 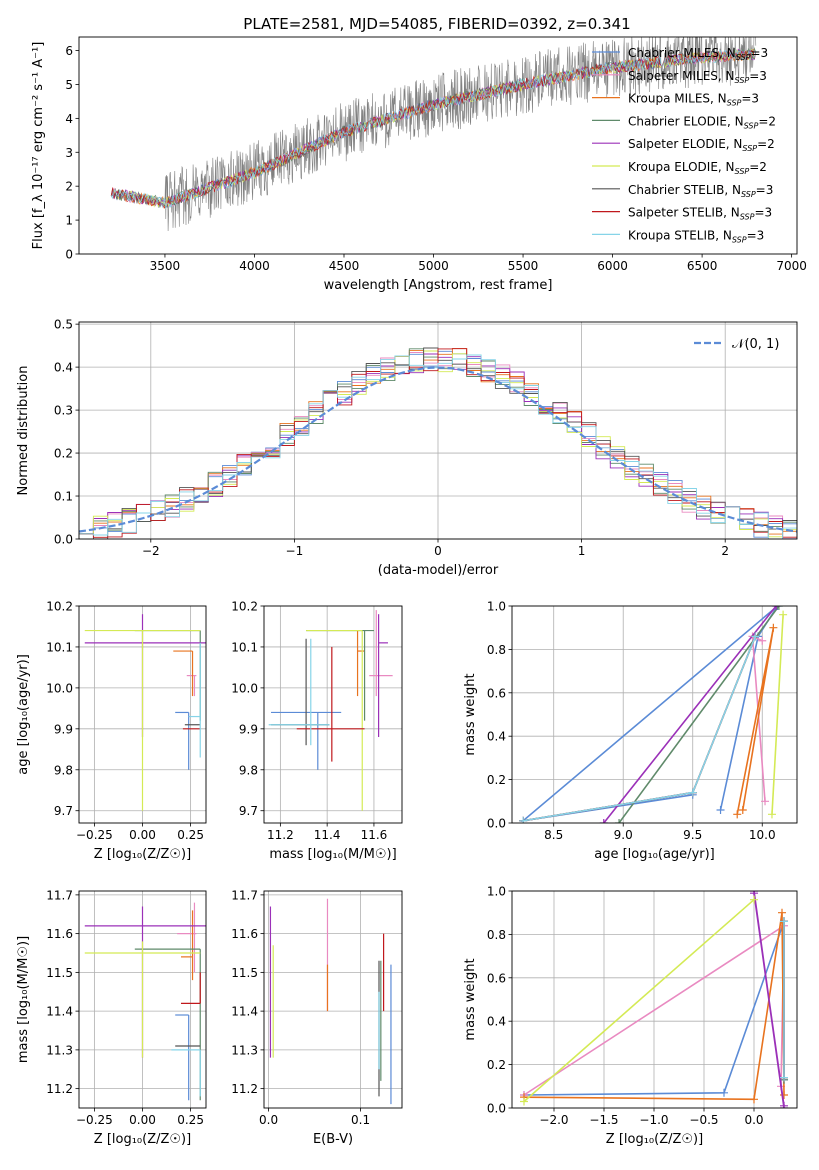 I want to click on y-axis-label: Normed distribution, so click(x=23, y=431).